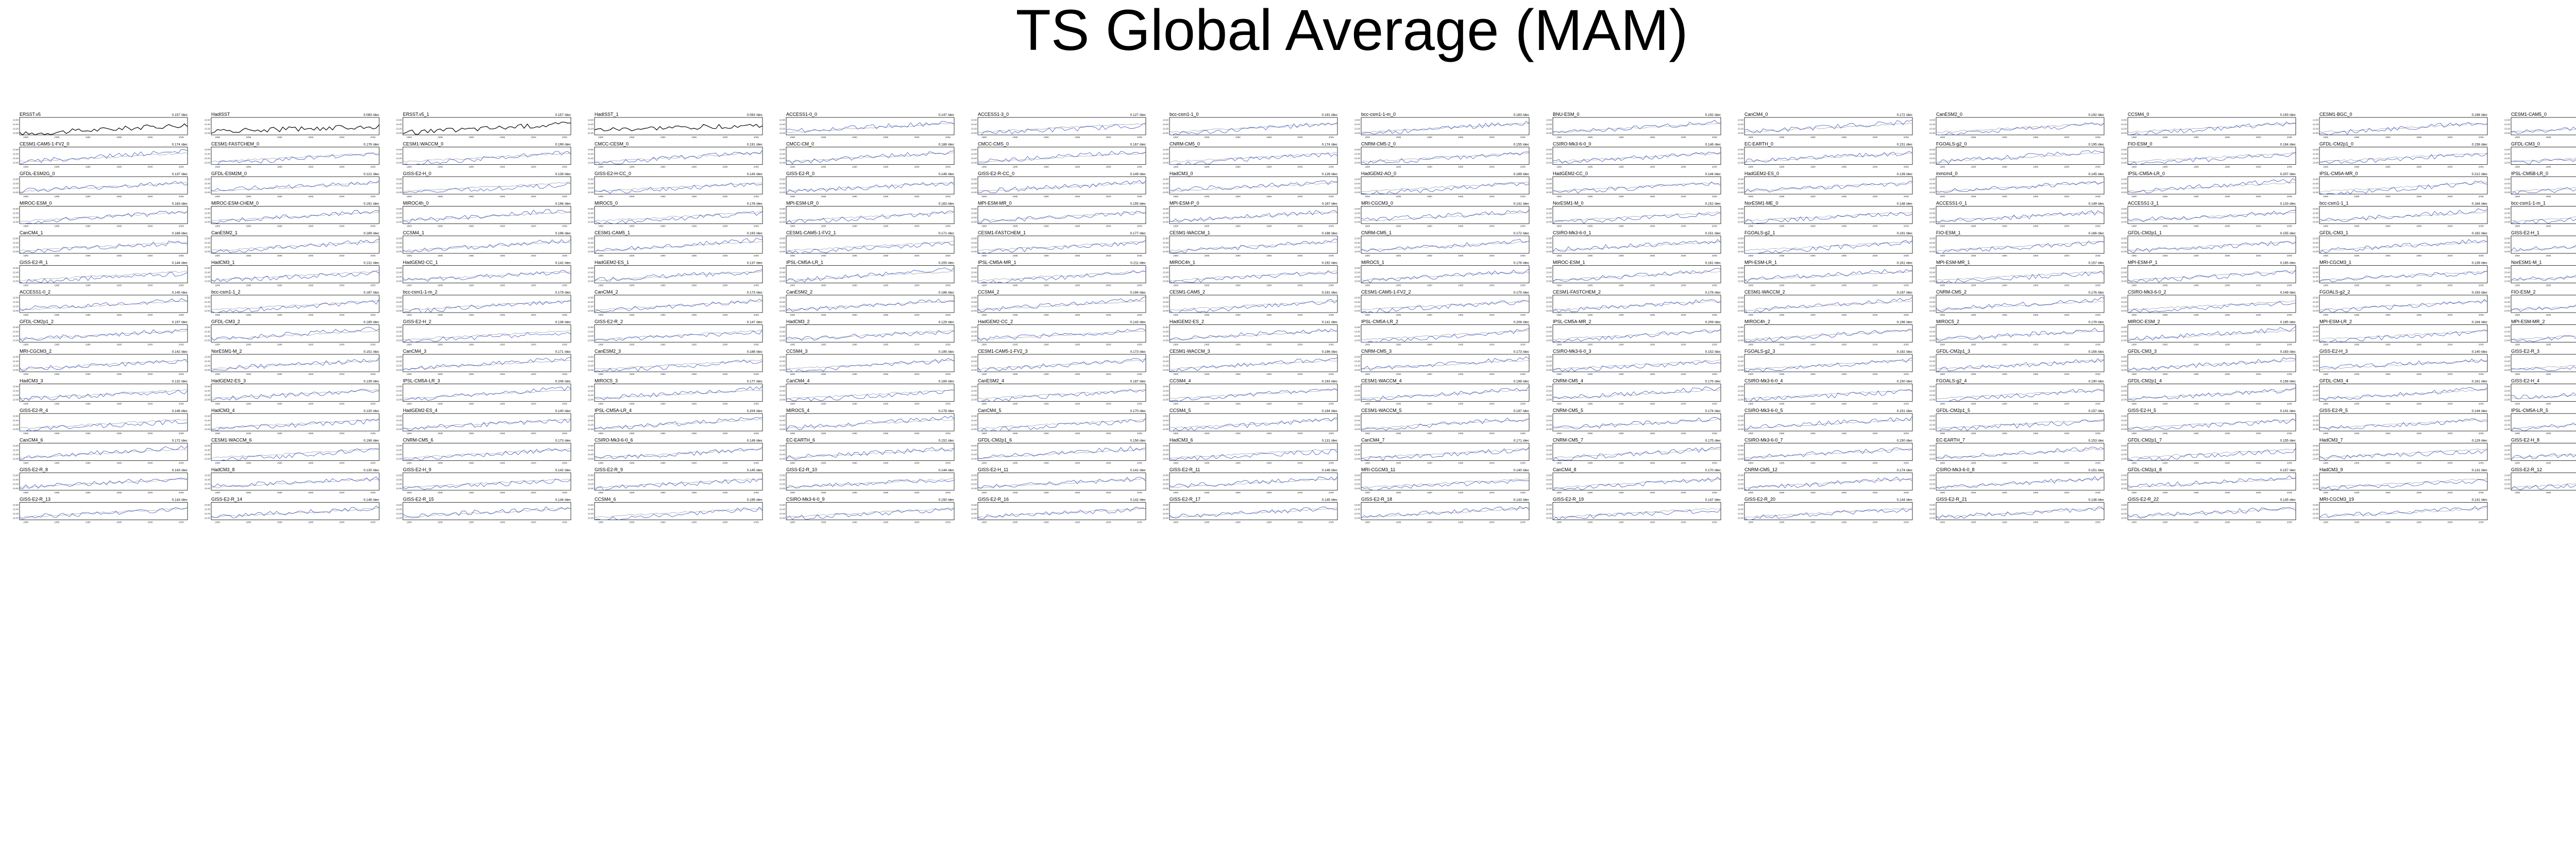 This screenshot has width=2576, height=860. Describe the element at coordinates (1905, 322) in the screenshot. I see `trend-label: 0.196 /dec` at that location.